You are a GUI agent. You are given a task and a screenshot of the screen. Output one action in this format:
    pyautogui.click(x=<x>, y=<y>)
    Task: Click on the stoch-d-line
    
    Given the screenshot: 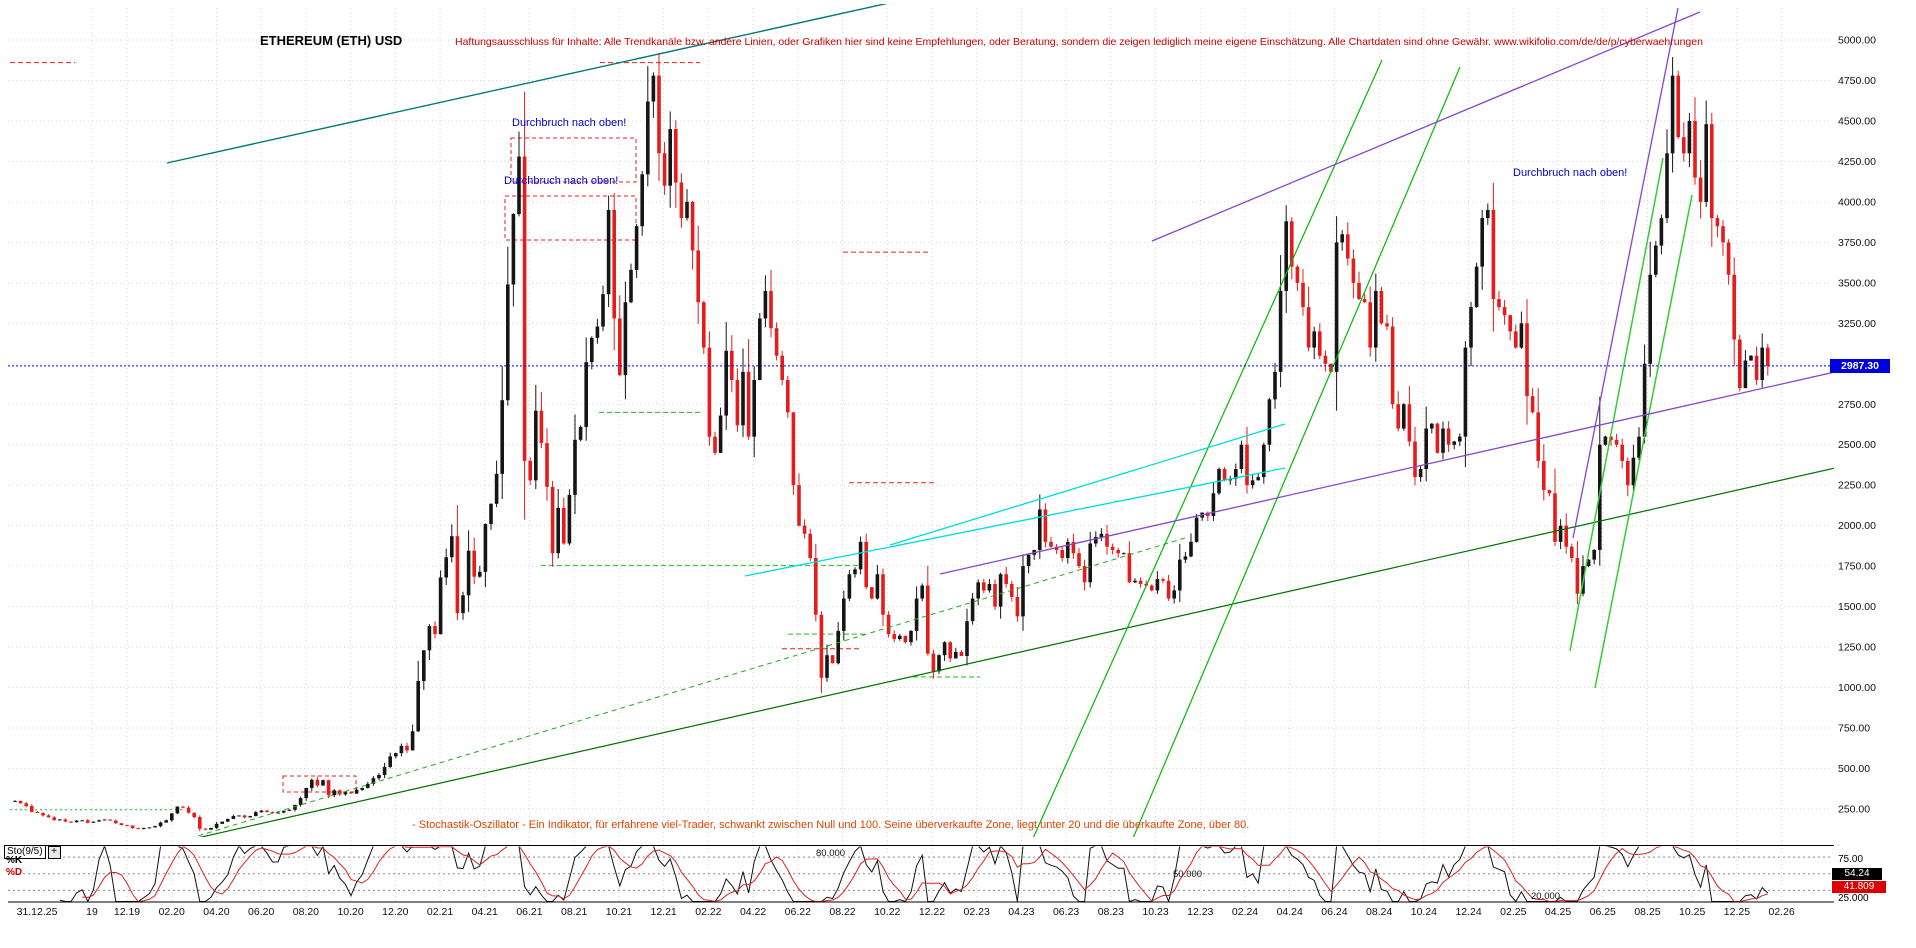 What is the action you would take?
    pyautogui.click(x=925, y=874)
    